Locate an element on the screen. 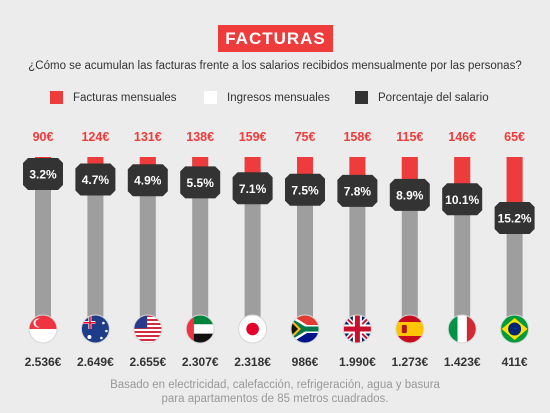  bill-value-label: 90€ is located at coordinates (43, 137).